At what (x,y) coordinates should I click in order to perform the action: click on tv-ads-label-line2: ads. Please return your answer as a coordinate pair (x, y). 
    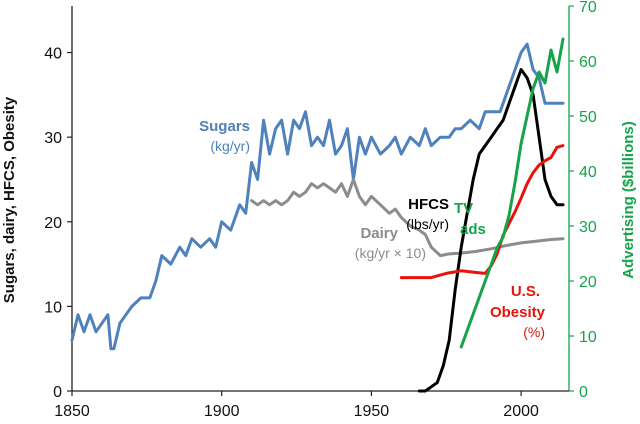
    Looking at the image, I should click on (473, 229).